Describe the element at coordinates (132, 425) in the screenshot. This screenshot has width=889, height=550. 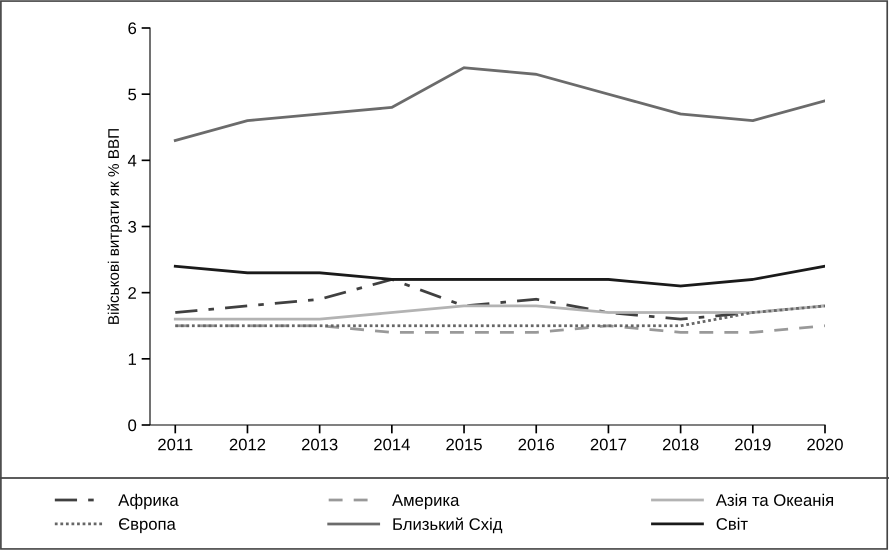
I see `y-tick-label: 0` at that location.